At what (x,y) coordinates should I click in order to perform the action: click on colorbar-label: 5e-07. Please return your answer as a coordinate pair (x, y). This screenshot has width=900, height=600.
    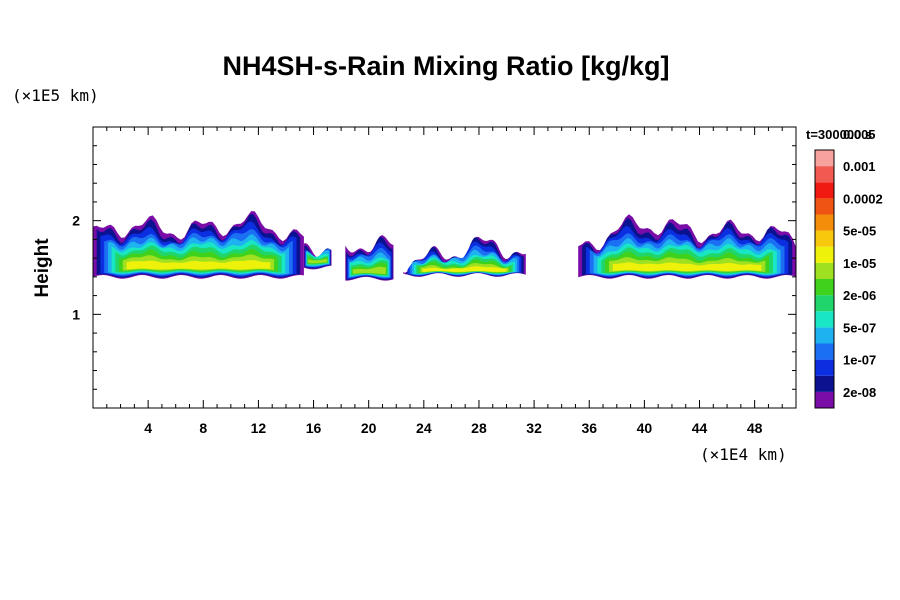
    Looking at the image, I should click on (859, 327).